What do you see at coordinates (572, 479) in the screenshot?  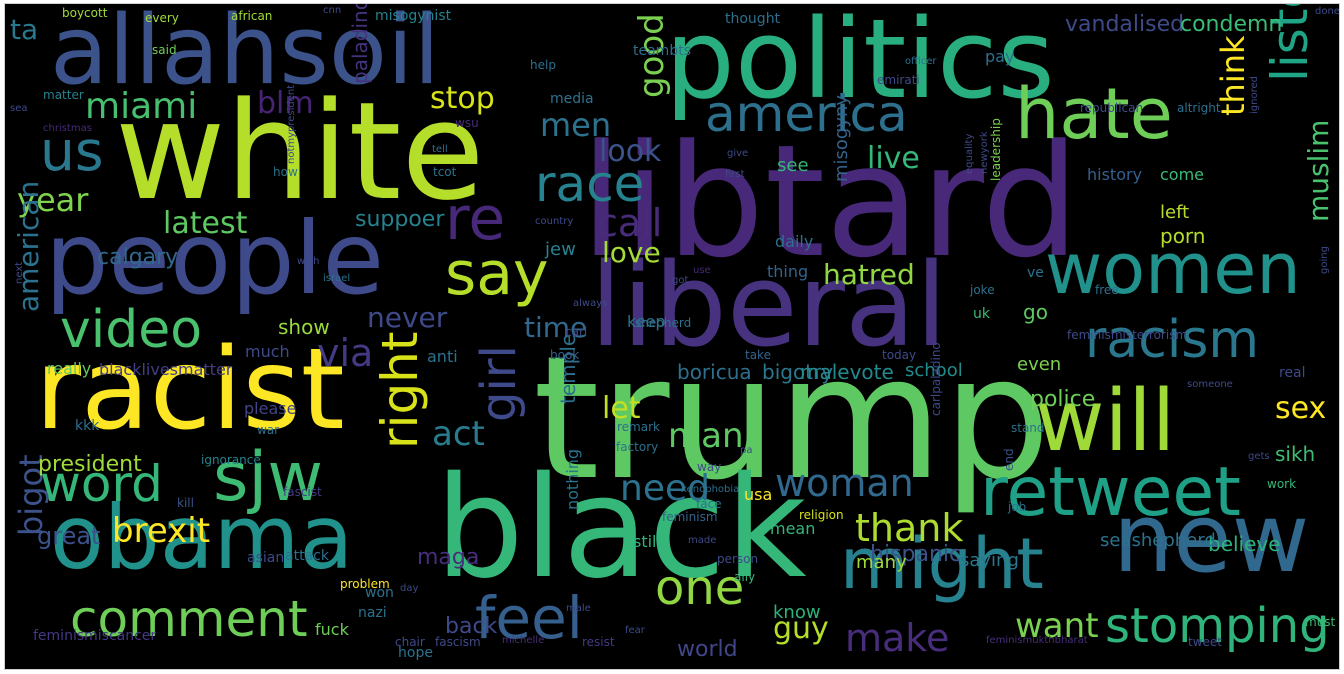 I see `word-nothing: nothing` at bounding box center [572, 479].